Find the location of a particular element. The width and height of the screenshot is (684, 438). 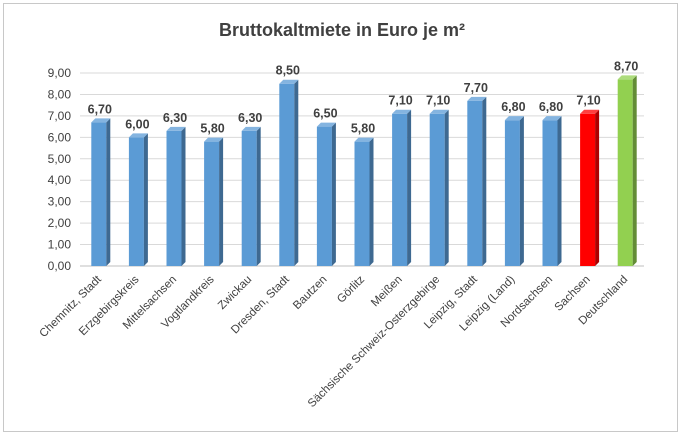

data-label: 8,70 is located at coordinates (626, 66).